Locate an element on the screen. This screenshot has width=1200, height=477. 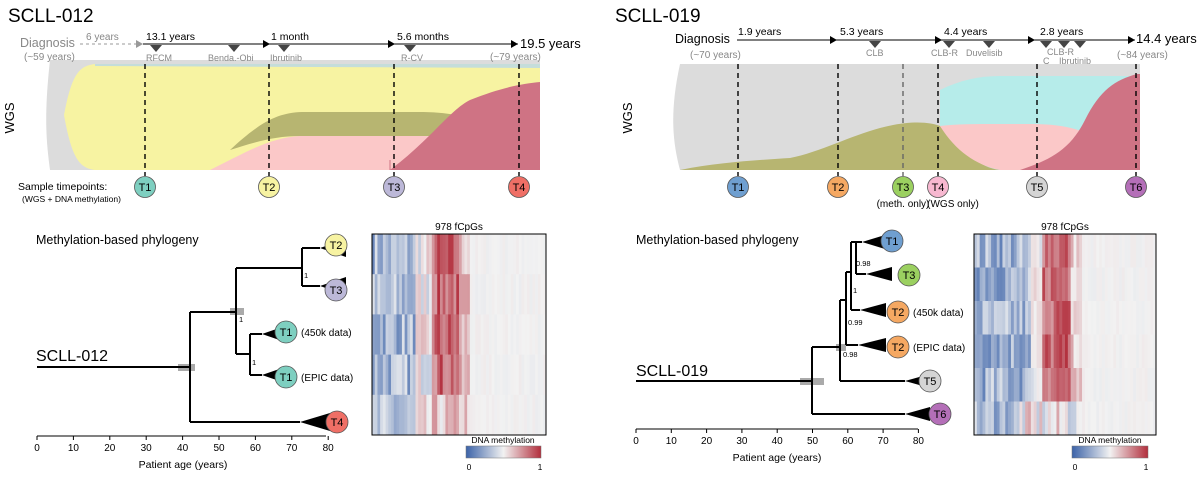
left-support-0: 1 is located at coordinates (306, 275).